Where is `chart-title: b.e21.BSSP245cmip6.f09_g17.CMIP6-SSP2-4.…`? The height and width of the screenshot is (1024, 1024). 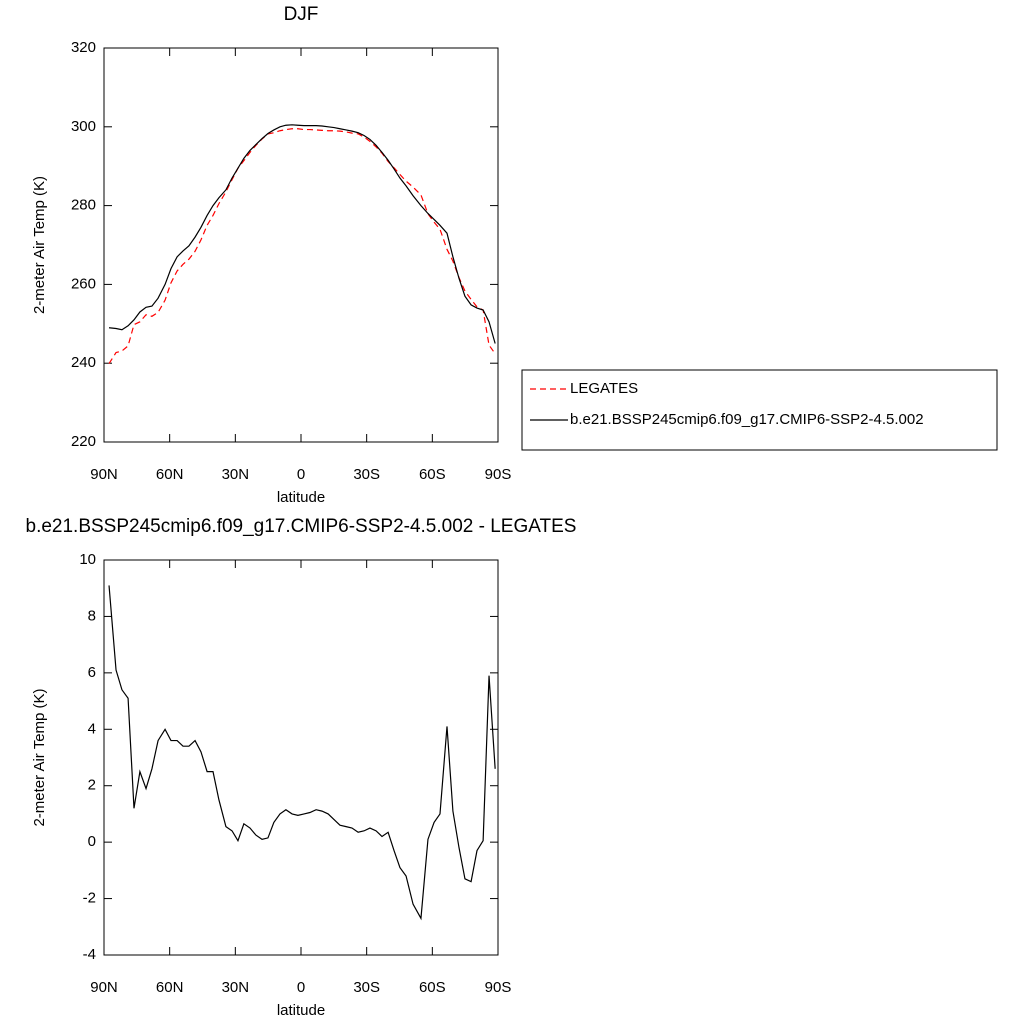 chart-title: b.e21.BSSP245cmip6.f09_g17.CMIP6-SSP2-4.… is located at coordinates (301, 526).